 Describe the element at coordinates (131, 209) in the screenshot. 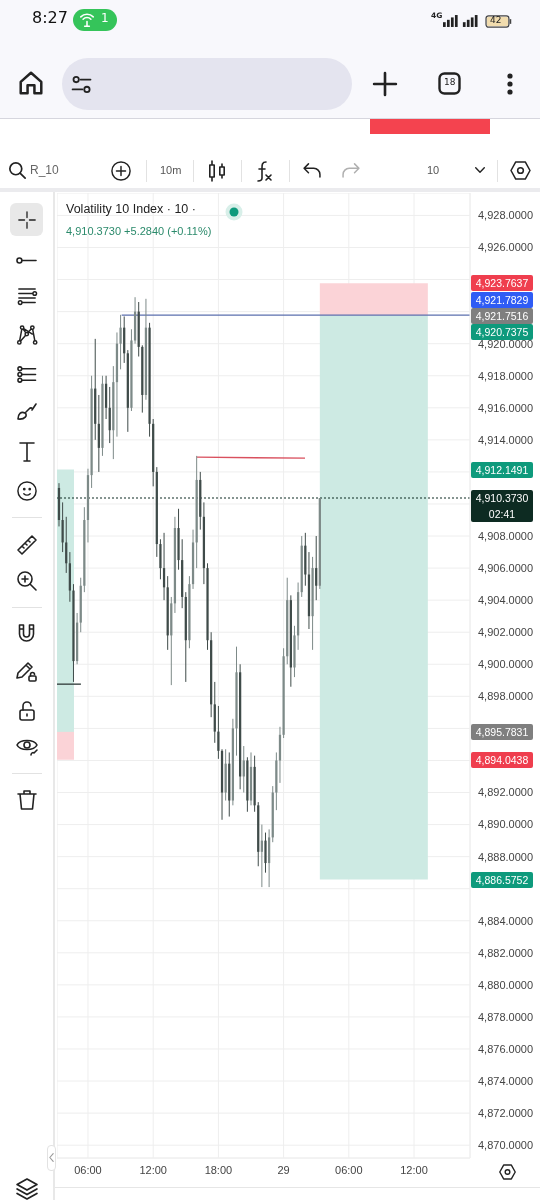

I see `text: Volatility 10 Index · 10 ·` at that location.